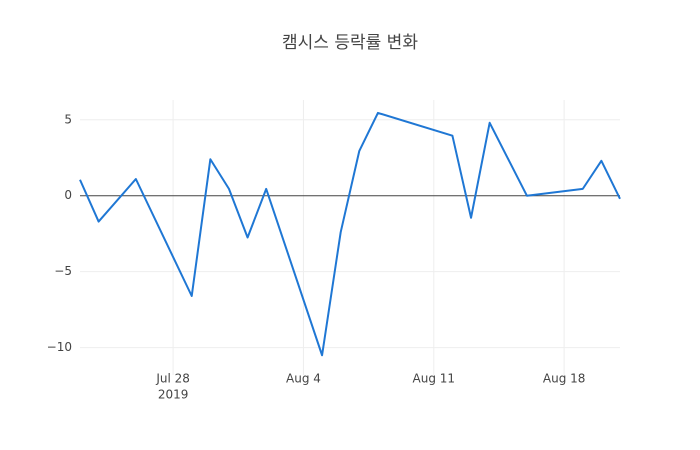 The height and width of the screenshot is (450, 700). I want to click on x-tick-label: Aug 18, so click(564, 379).